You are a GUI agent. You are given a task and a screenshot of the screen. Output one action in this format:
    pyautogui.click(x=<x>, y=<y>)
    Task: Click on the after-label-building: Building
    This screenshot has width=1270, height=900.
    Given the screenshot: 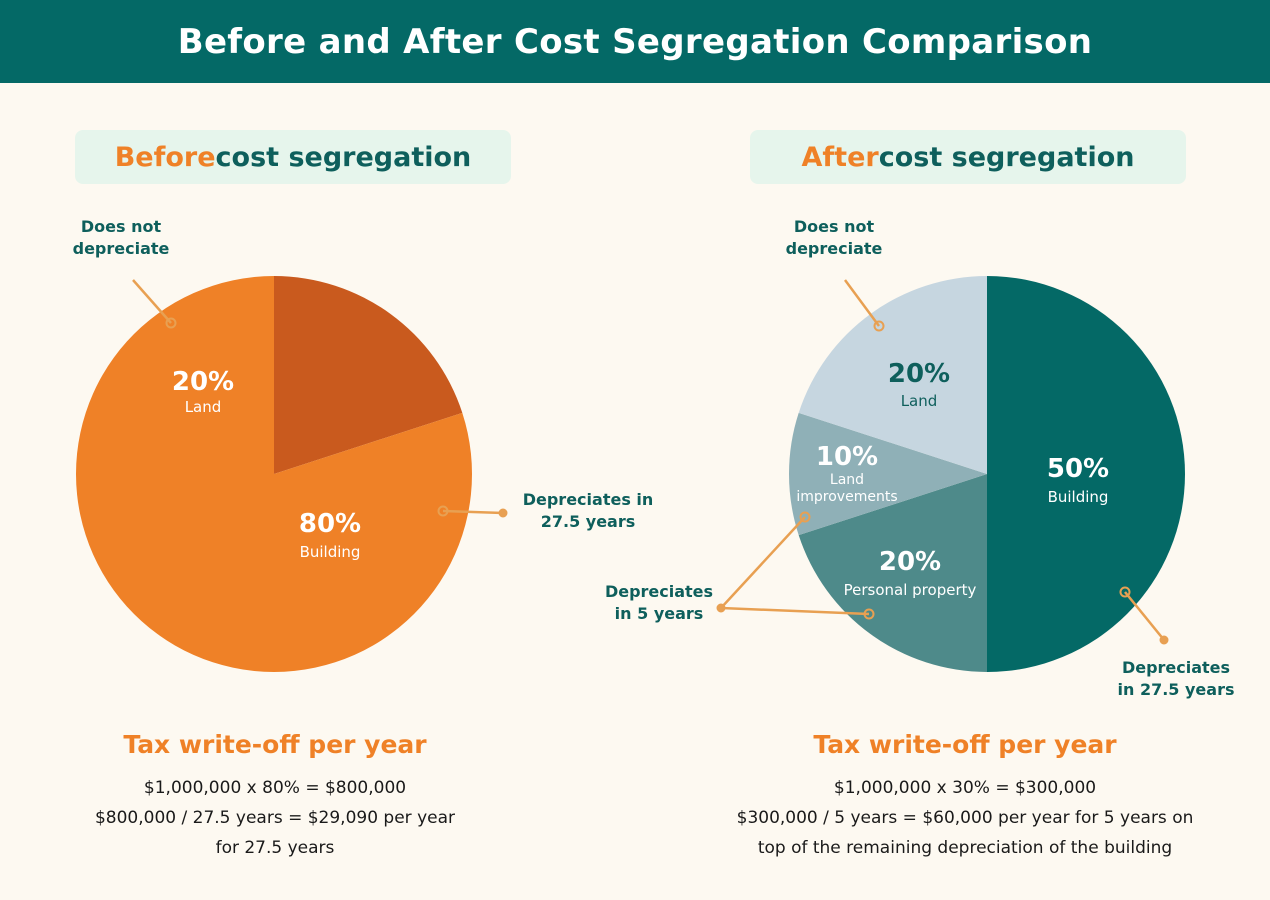 What is the action you would take?
    pyautogui.click(x=1078, y=497)
    